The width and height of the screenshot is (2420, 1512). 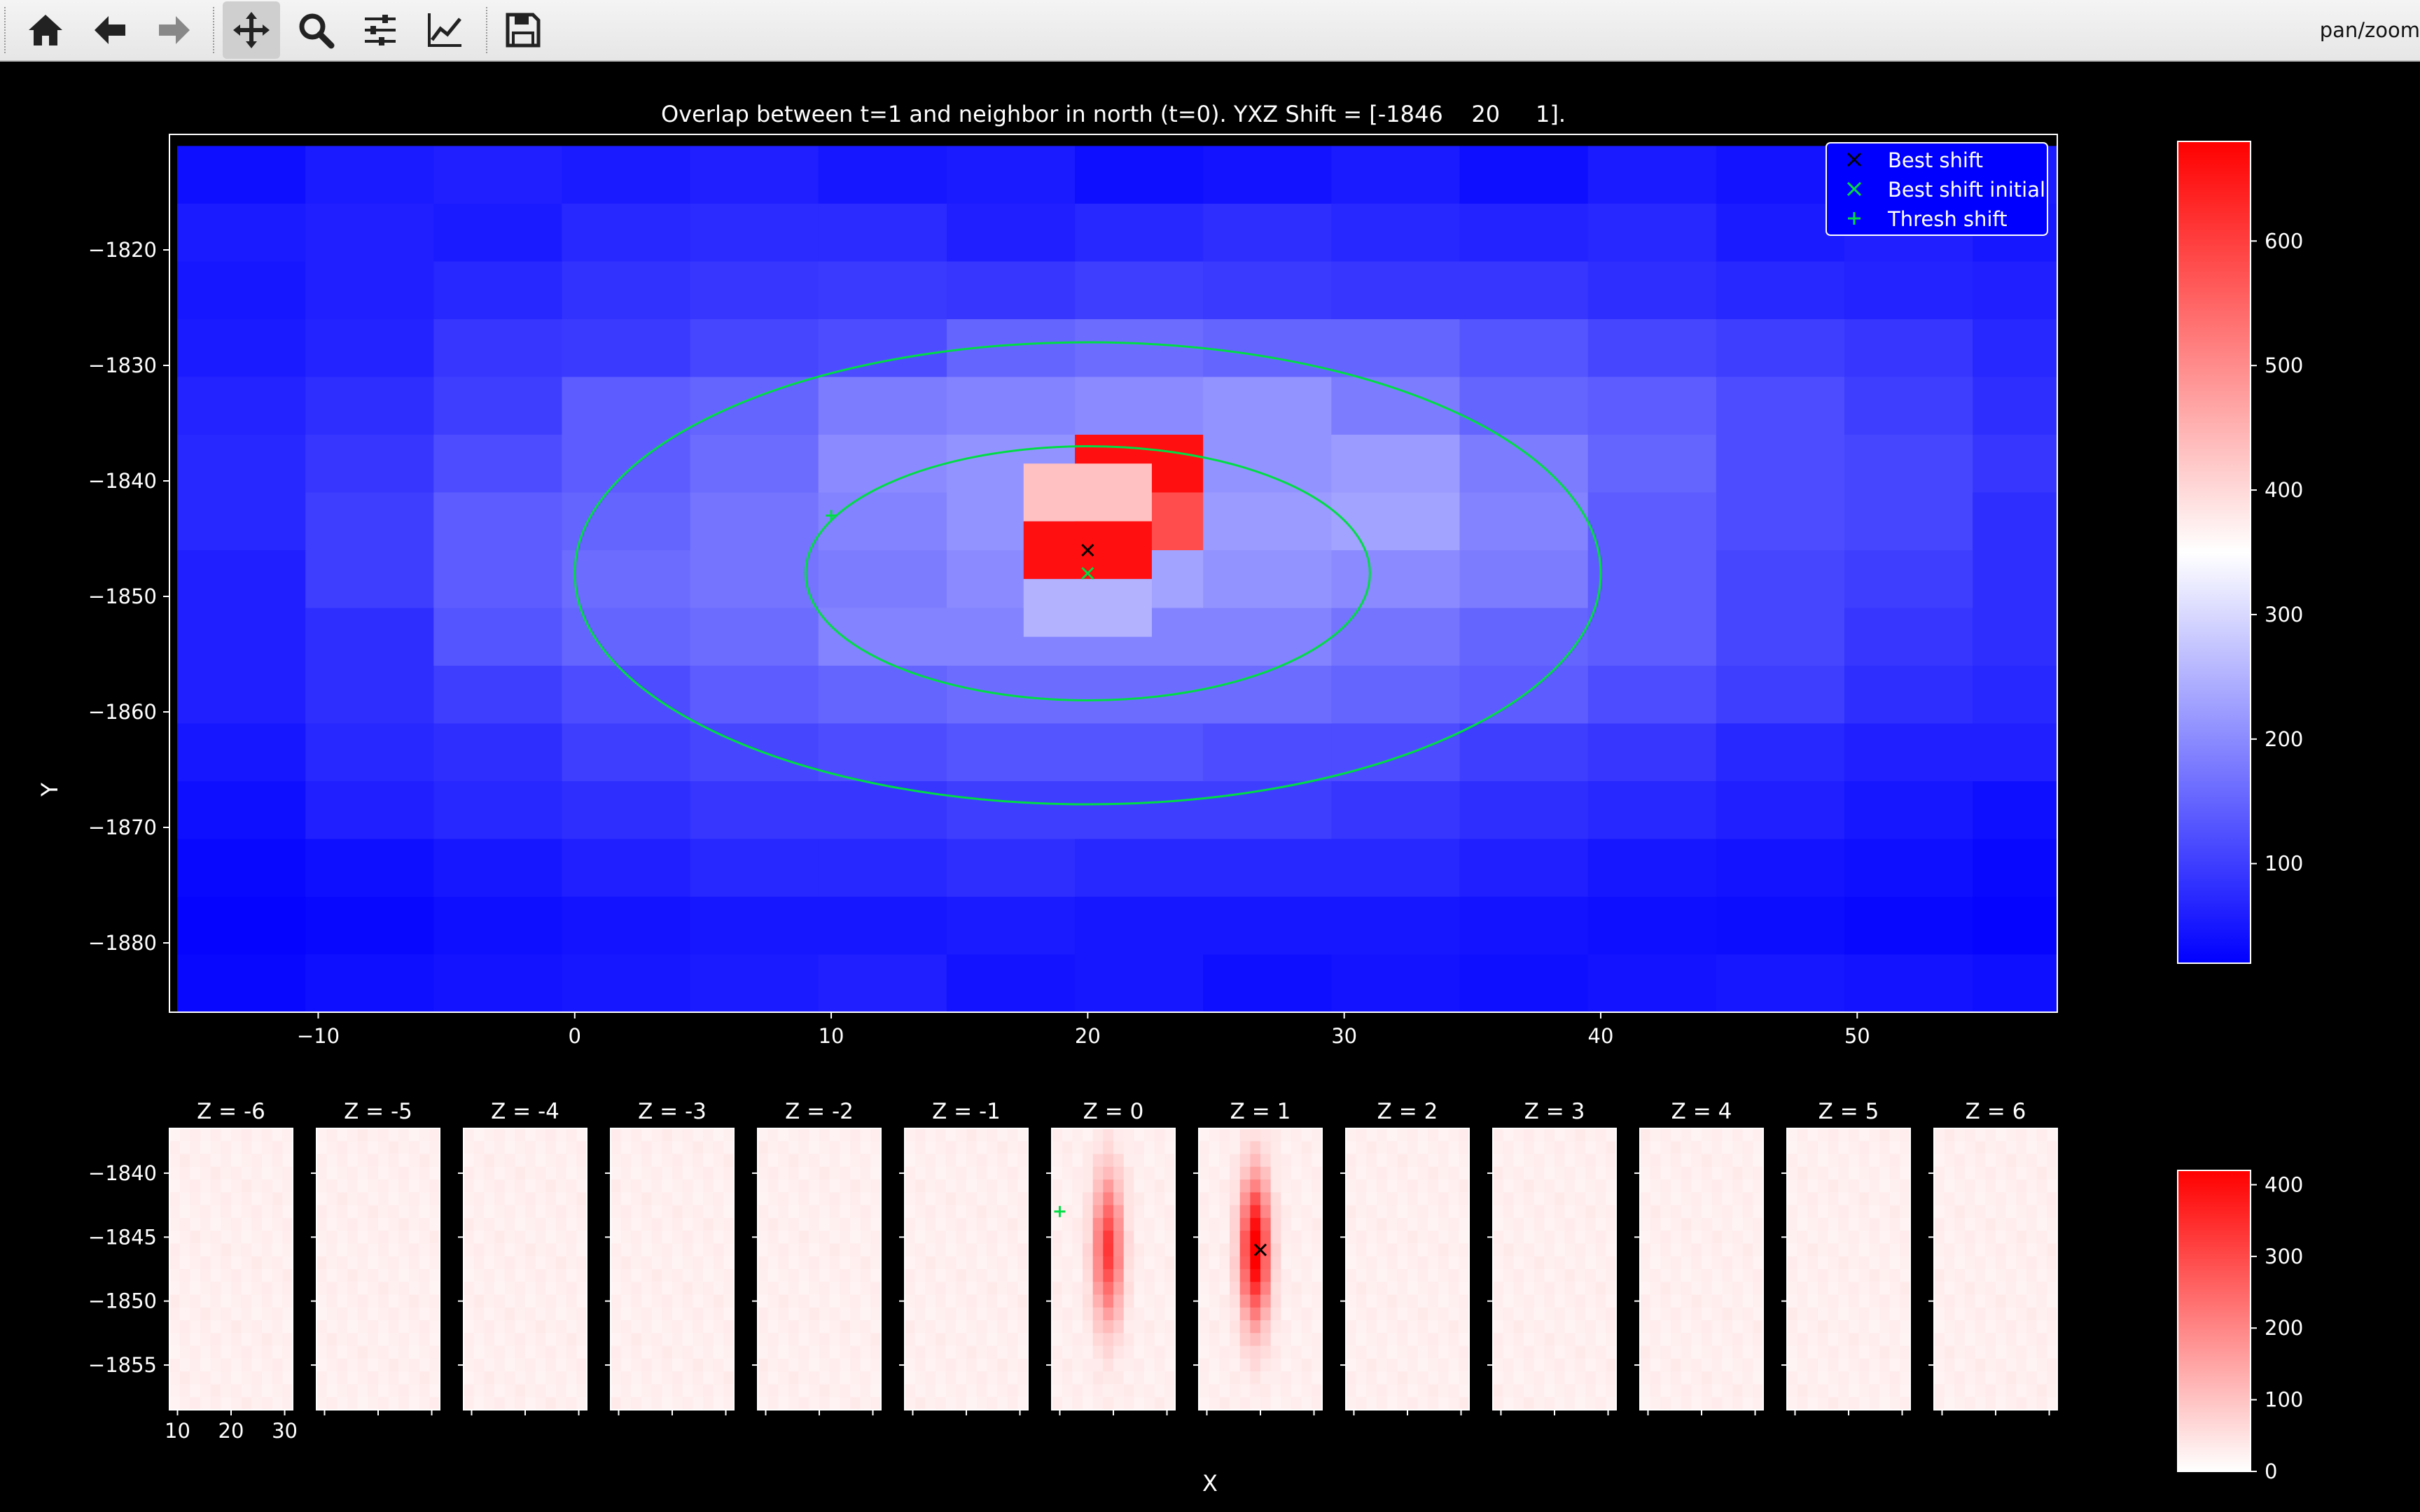 I want to click on heatmap-cell, so click(x=1908, y=926).